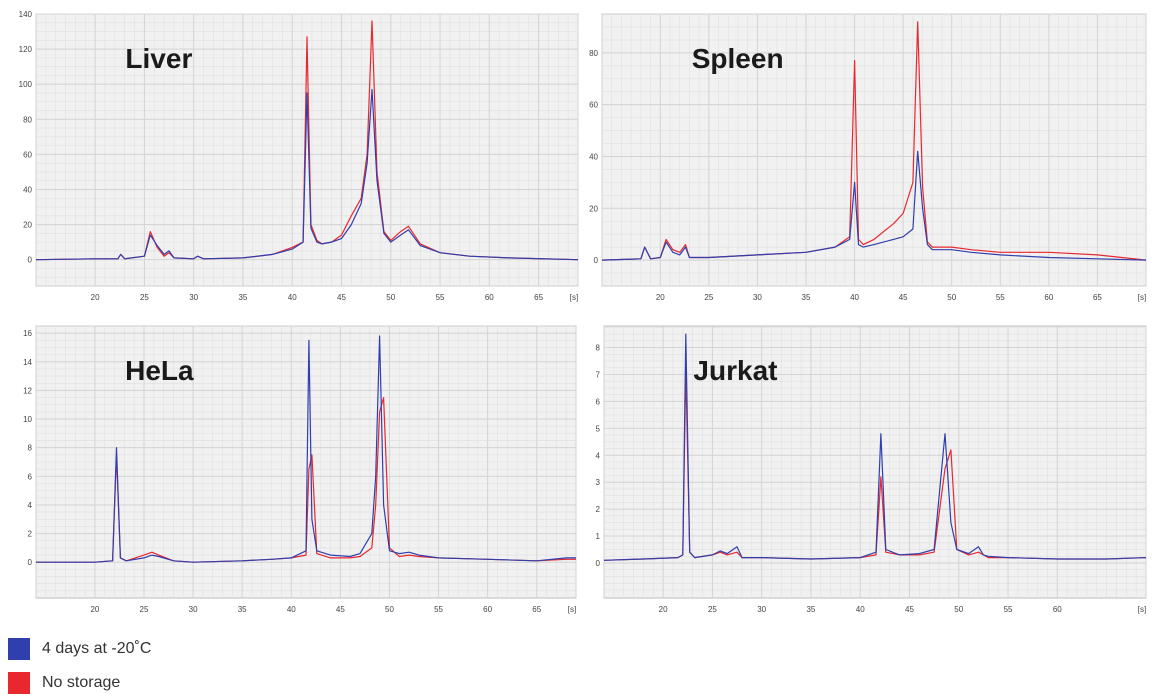  Describe the element at coordinates (158, 683) in the screenshot. I see `legend-item-no-storage: No storage` at that location.